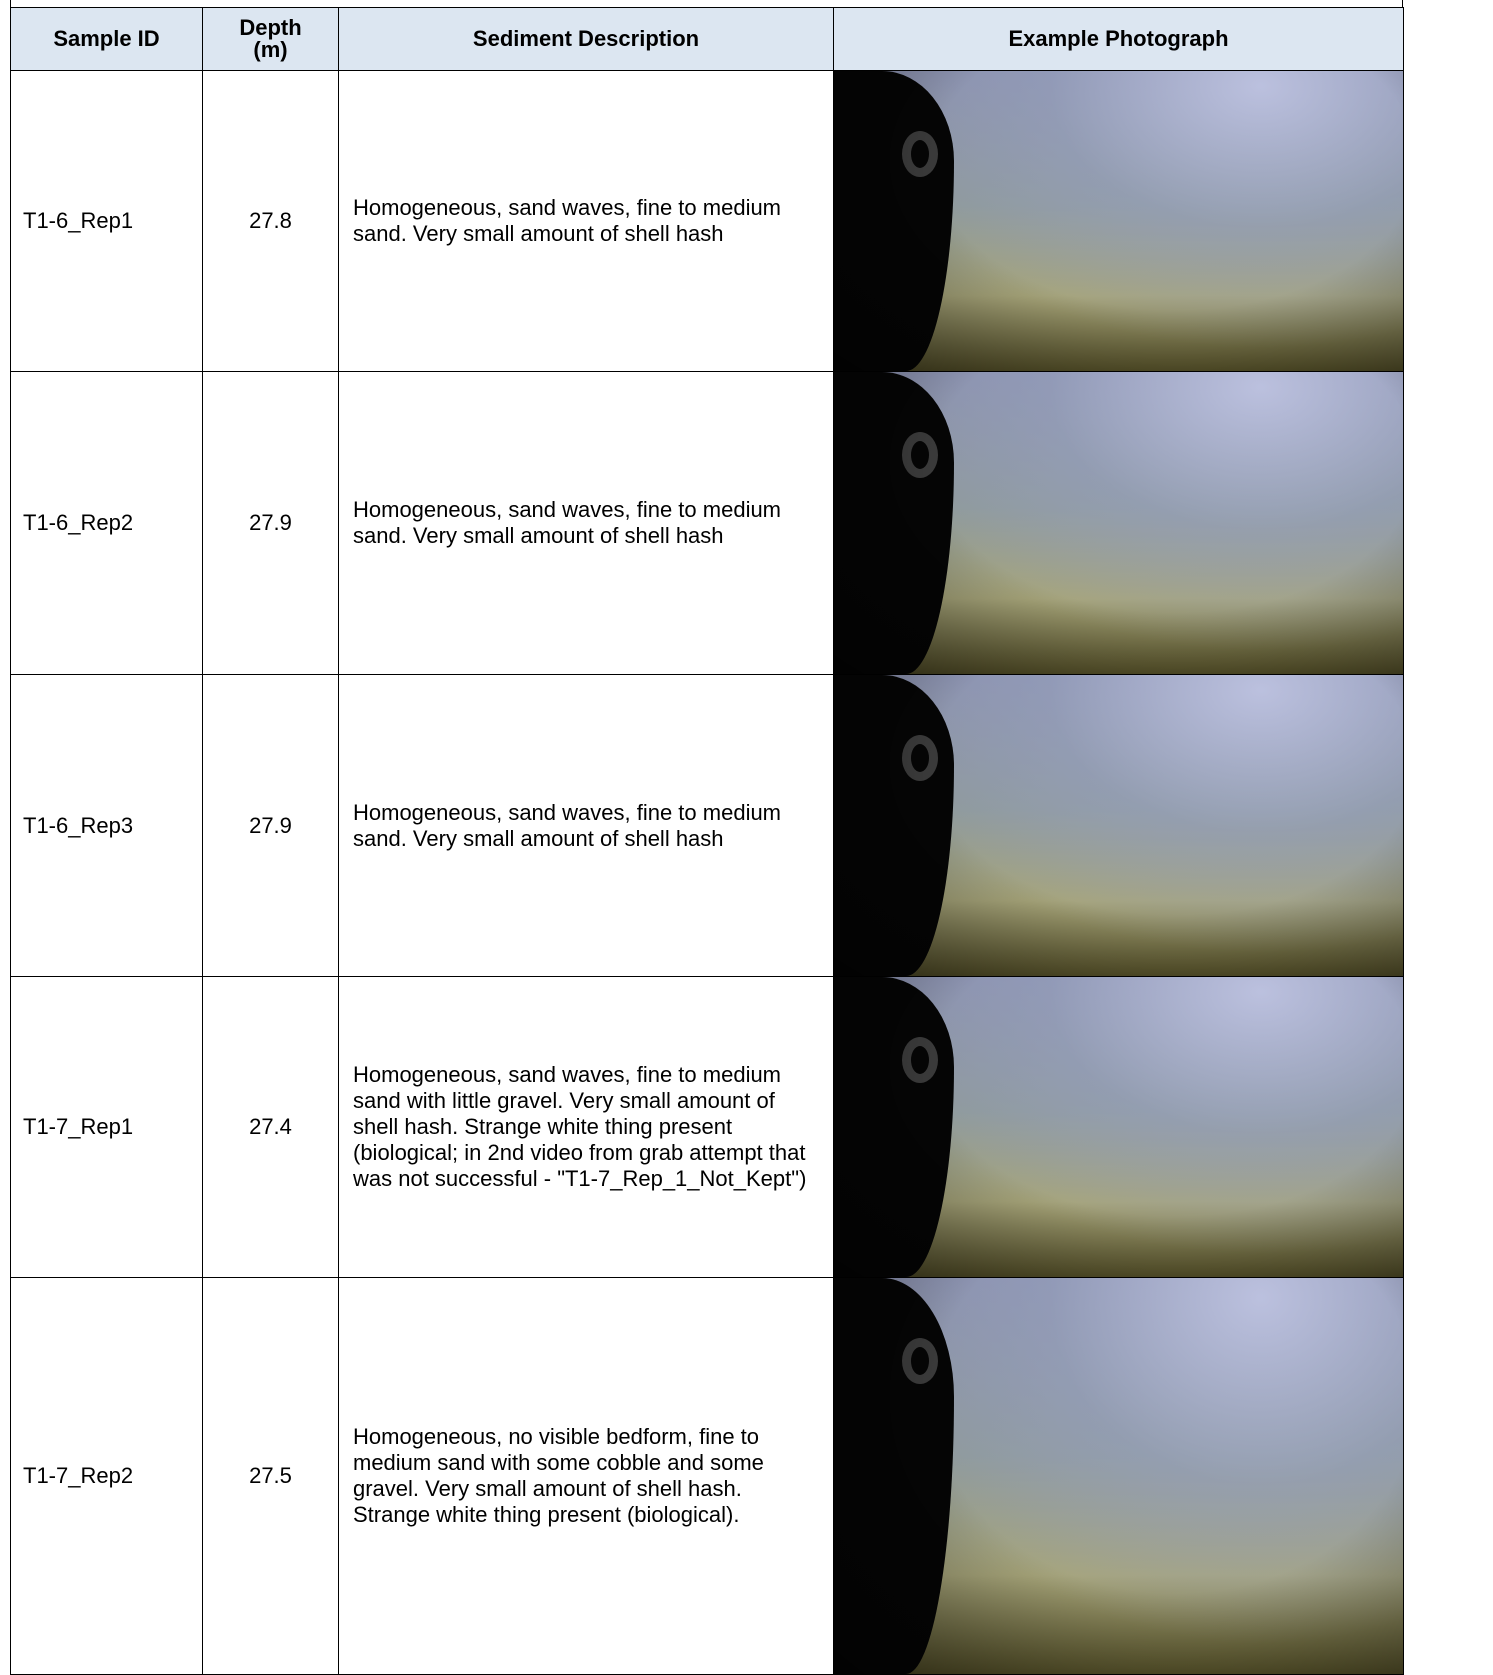  Describe the element at coordinates (106, 1127) in the screenshot. I see `sample-id: T1-7_Rep1` at that location.